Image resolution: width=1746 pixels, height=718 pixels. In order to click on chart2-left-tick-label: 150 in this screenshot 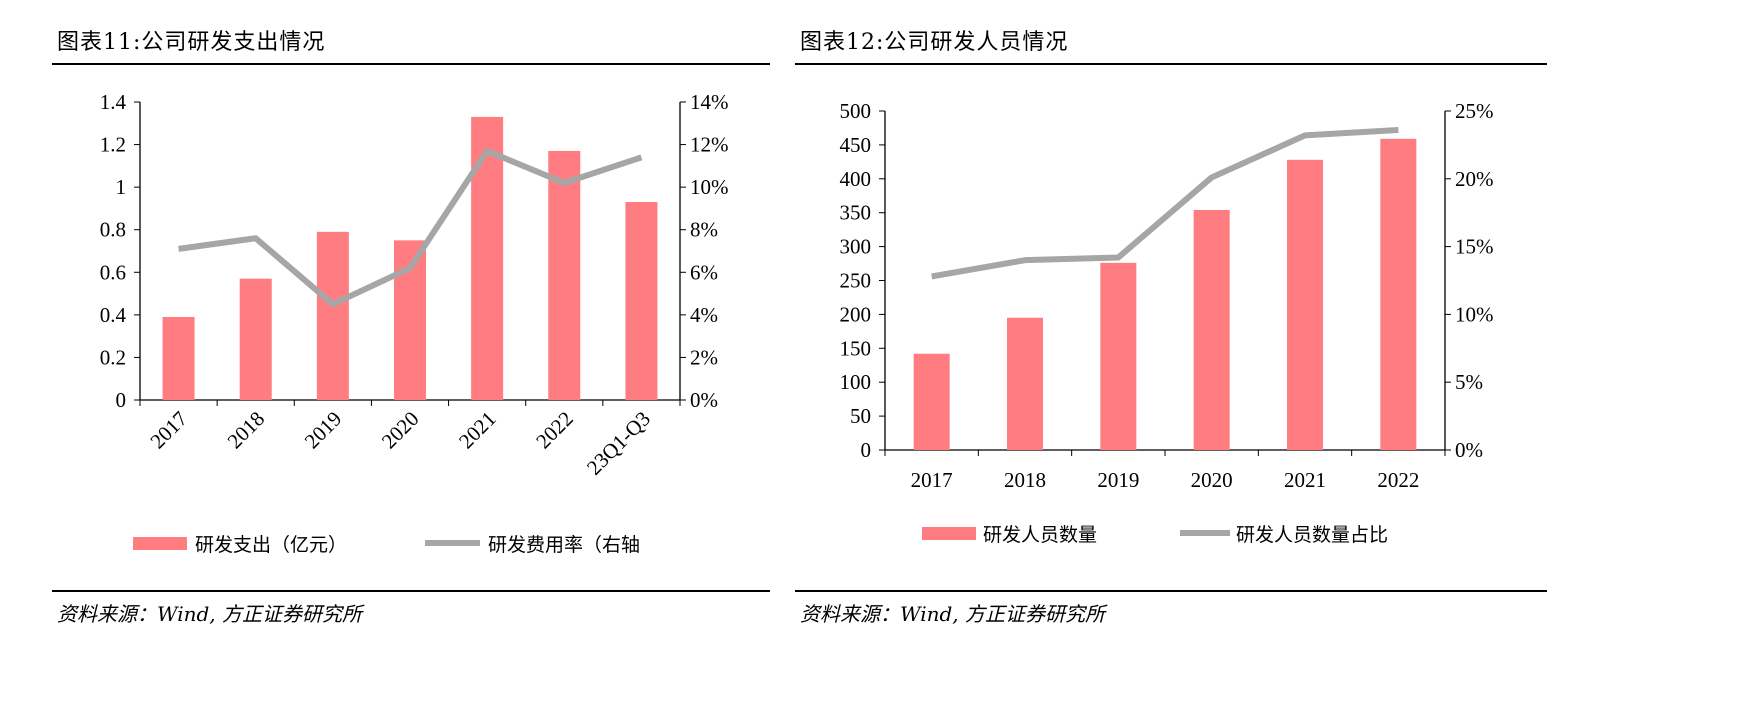, I will do `click(856, 348)`.